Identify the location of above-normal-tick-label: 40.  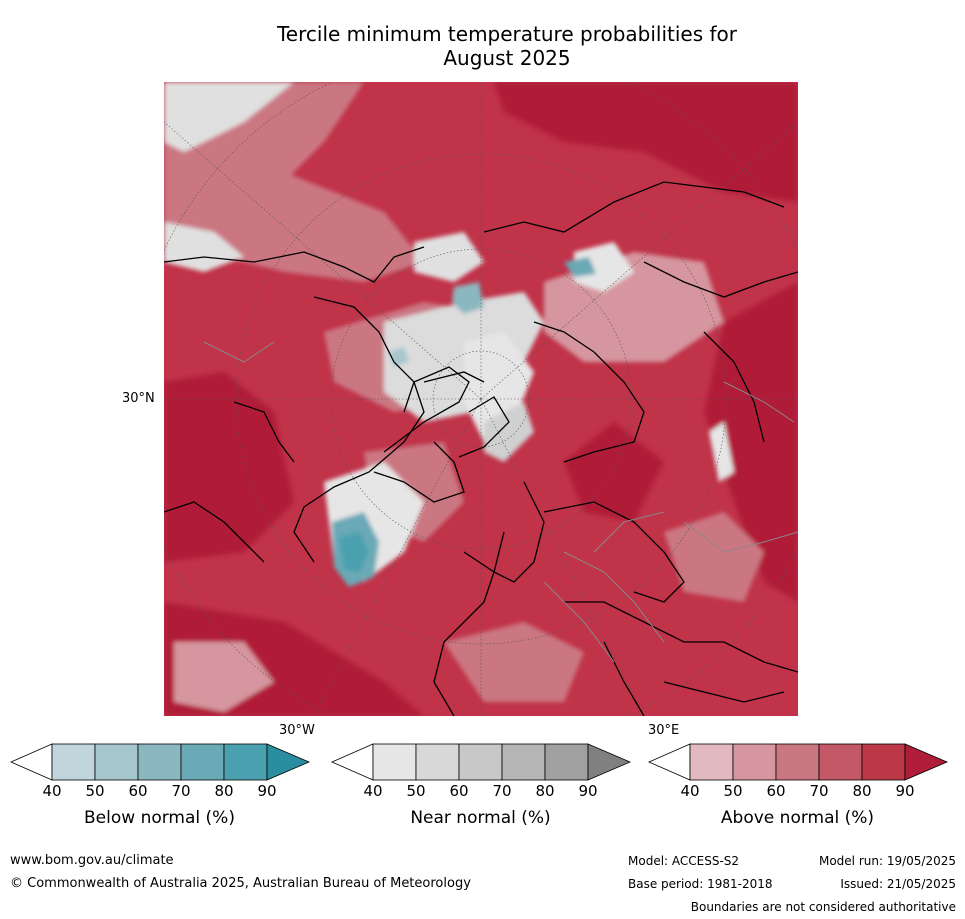
(690, 791).